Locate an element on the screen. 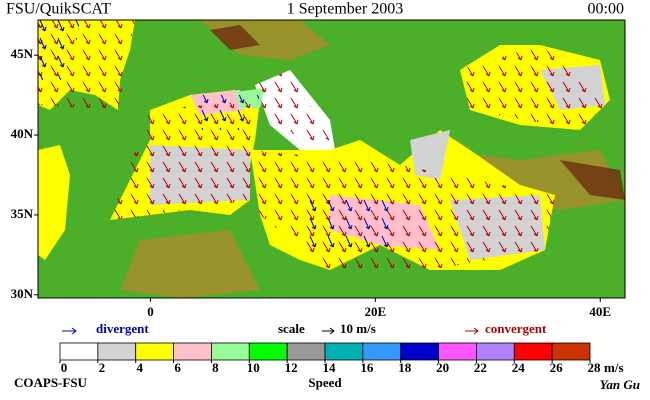 The image size is (650, 400). colorbar-tick-label: 8 is located at coordinates (215, 367).